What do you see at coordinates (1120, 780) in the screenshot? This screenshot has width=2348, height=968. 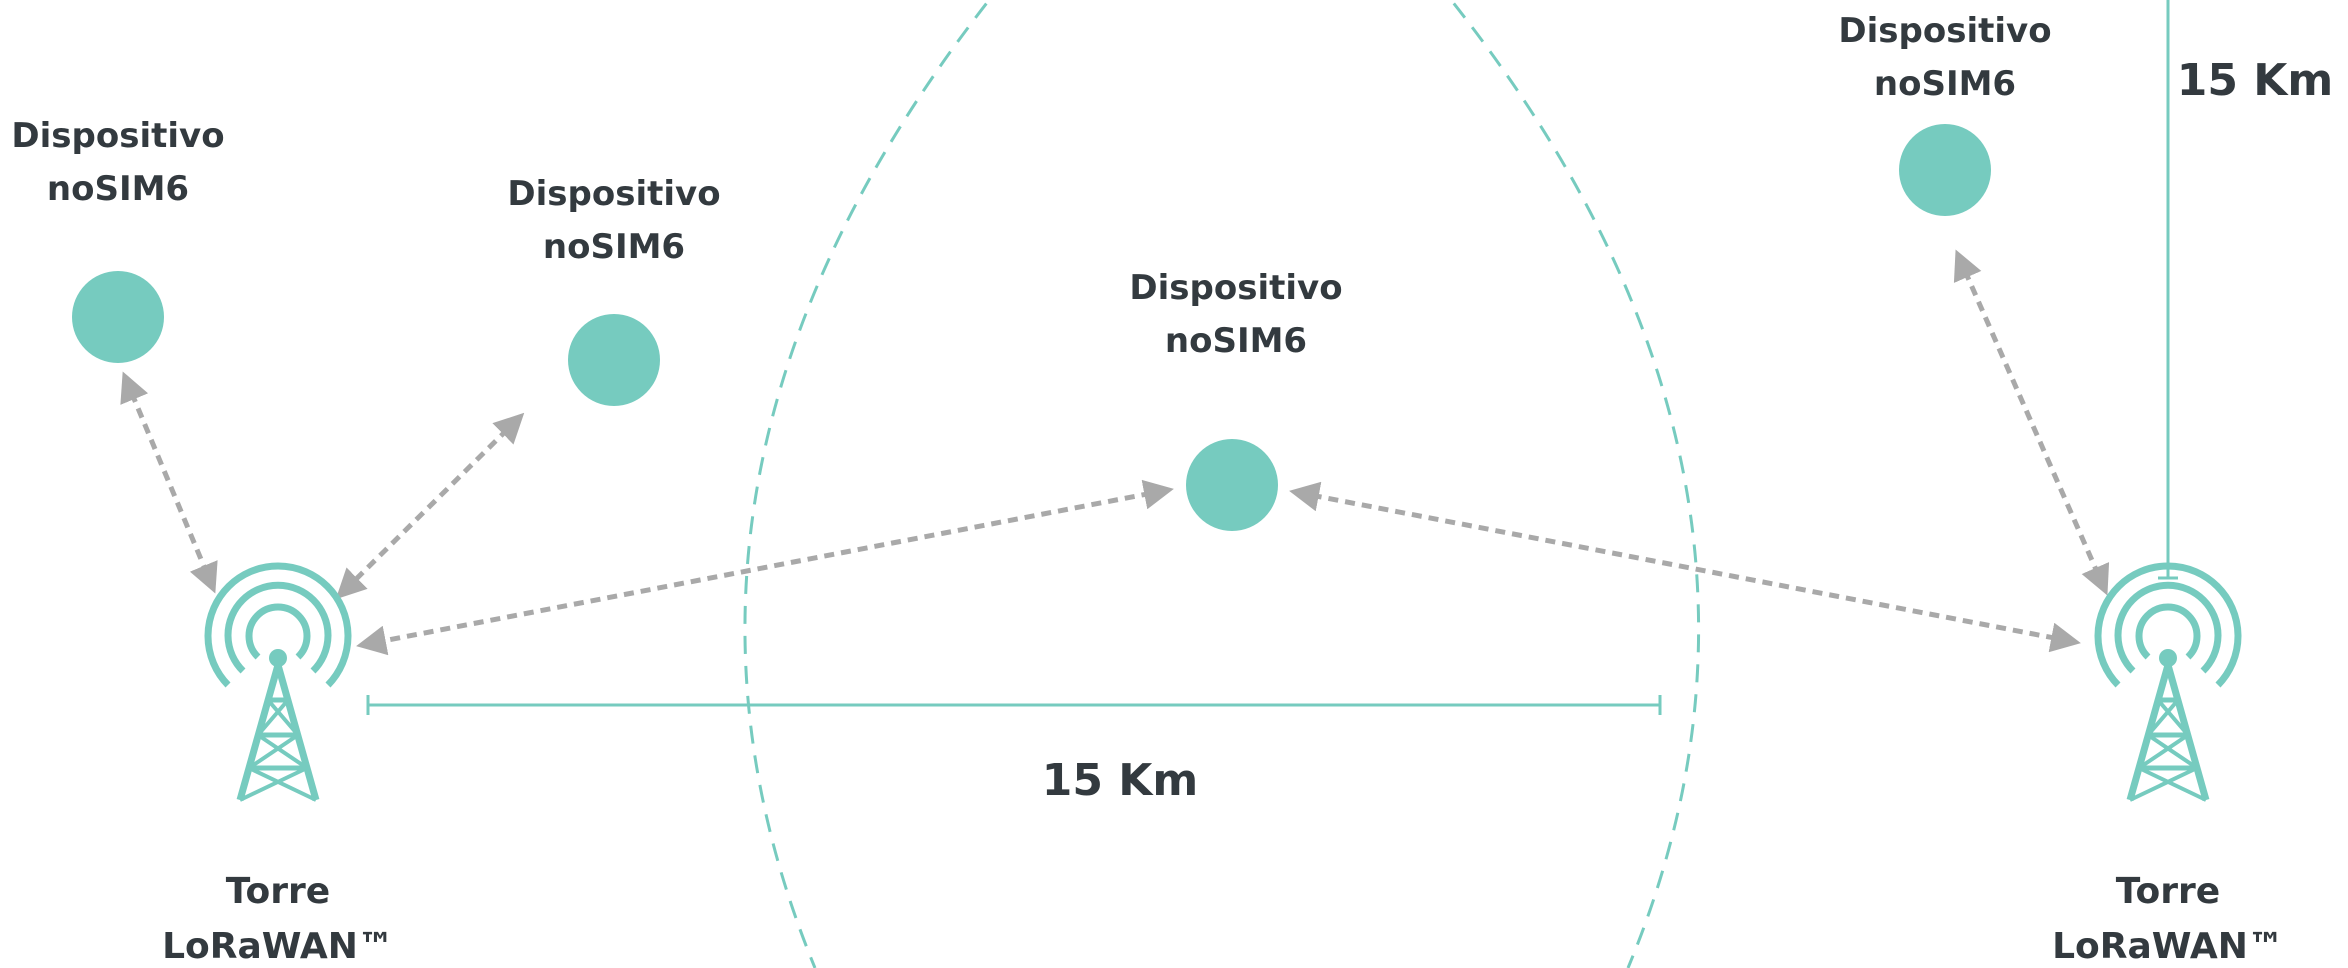 I see `distance-label-horizontal: 15 Km` at bounding box center [1120, 780].